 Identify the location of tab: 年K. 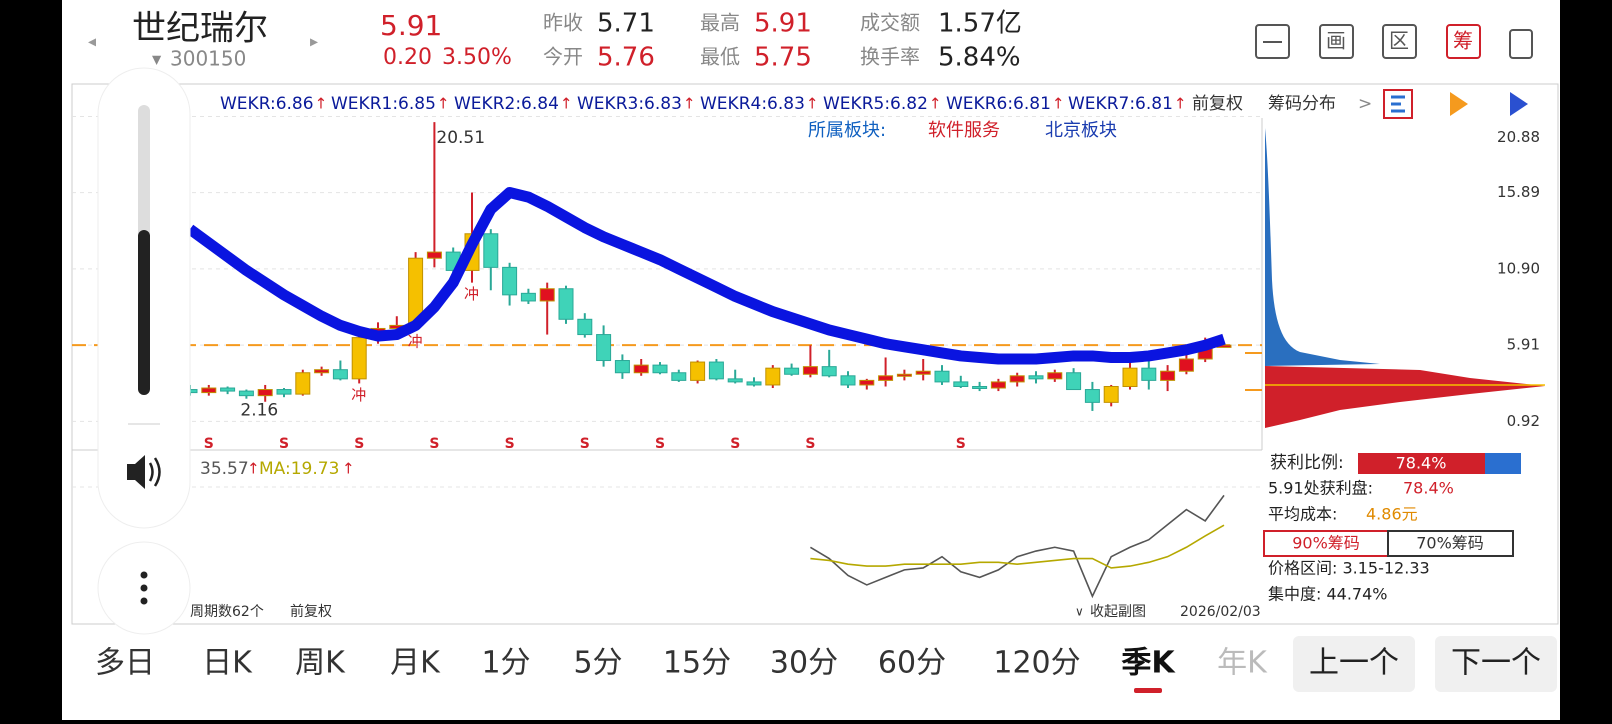
(1242, 663).